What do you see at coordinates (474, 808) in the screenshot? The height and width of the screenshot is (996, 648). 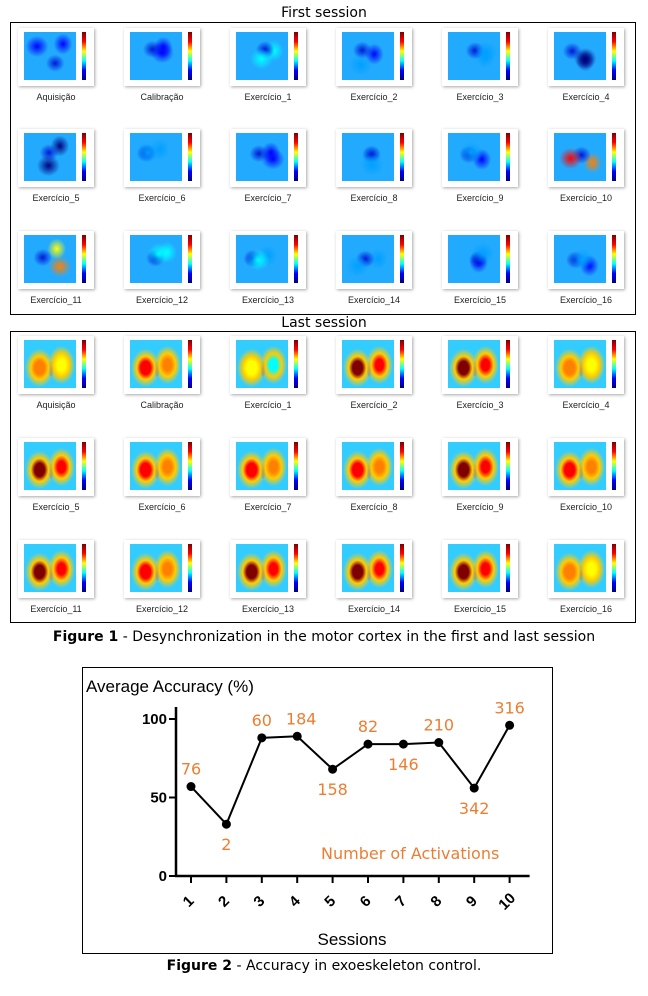 I see `activation-count-label: 342` at bounding box center [474, 808].